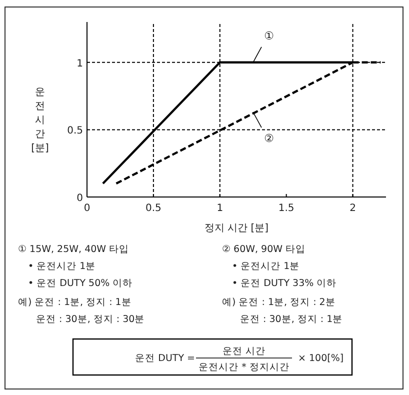  Describe the element at coordinates (79, 198) in the screenshot. I see `y-tick-label: 0` at that location.